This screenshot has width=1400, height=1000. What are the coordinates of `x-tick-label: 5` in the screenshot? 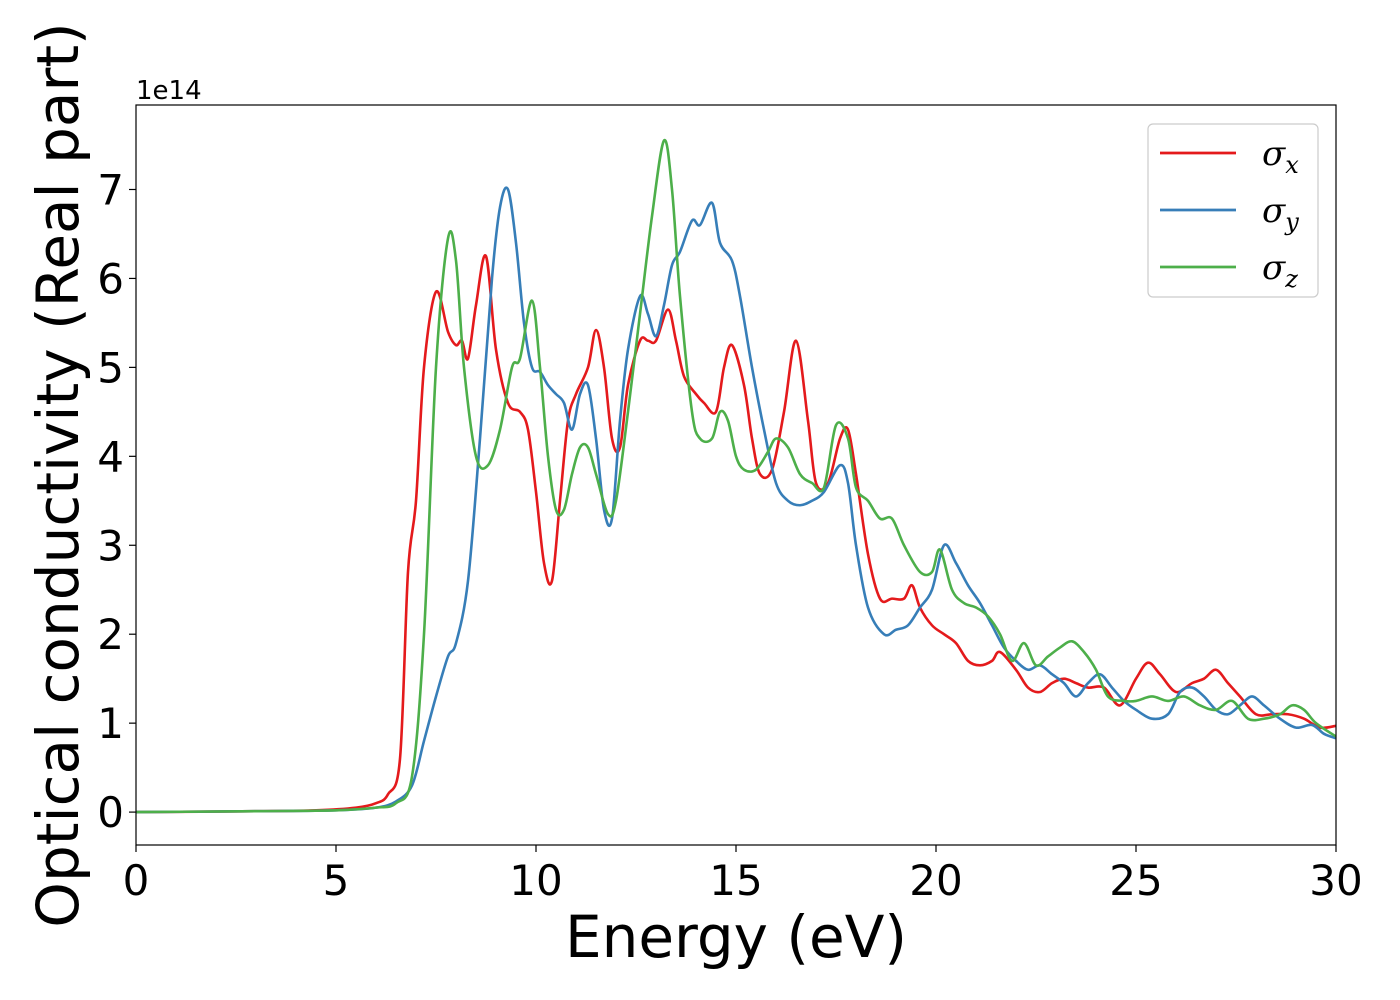 It's located at (336, 880).